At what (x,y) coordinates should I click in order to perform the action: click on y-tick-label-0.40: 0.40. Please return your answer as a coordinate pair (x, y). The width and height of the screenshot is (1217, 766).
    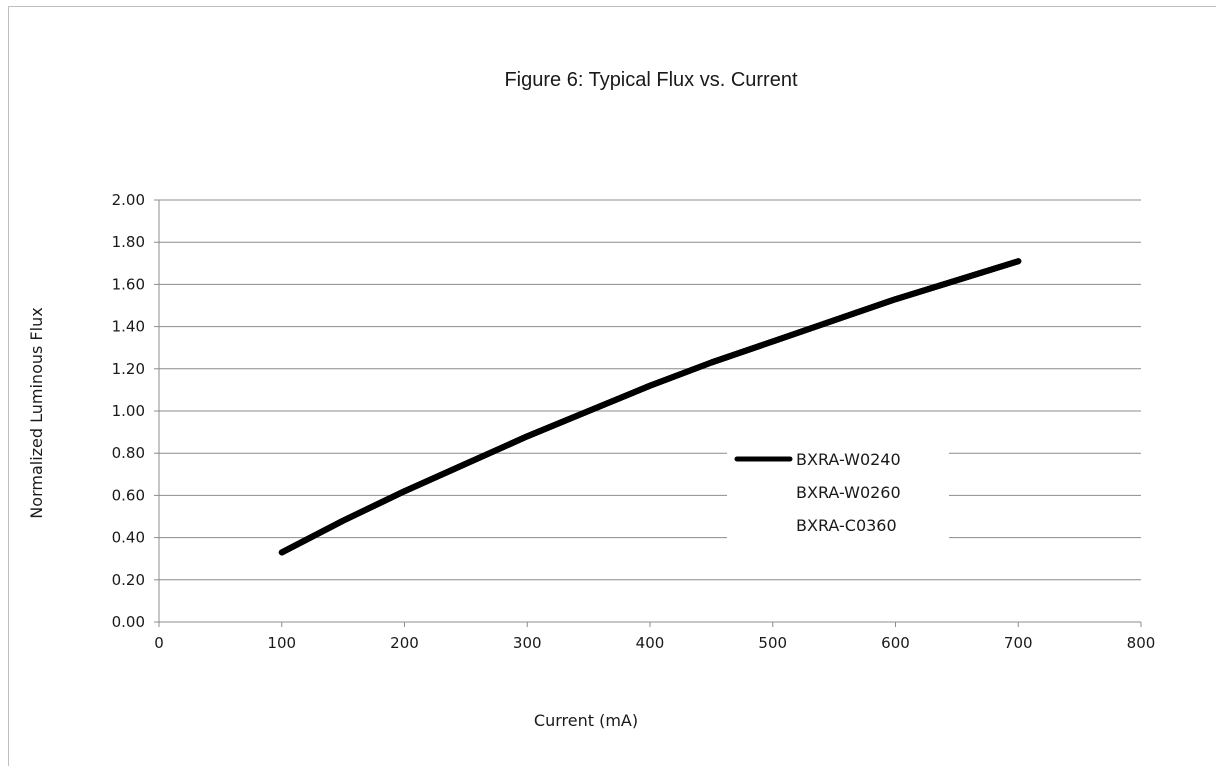
    Looking at the image, I should click on (128, 538).